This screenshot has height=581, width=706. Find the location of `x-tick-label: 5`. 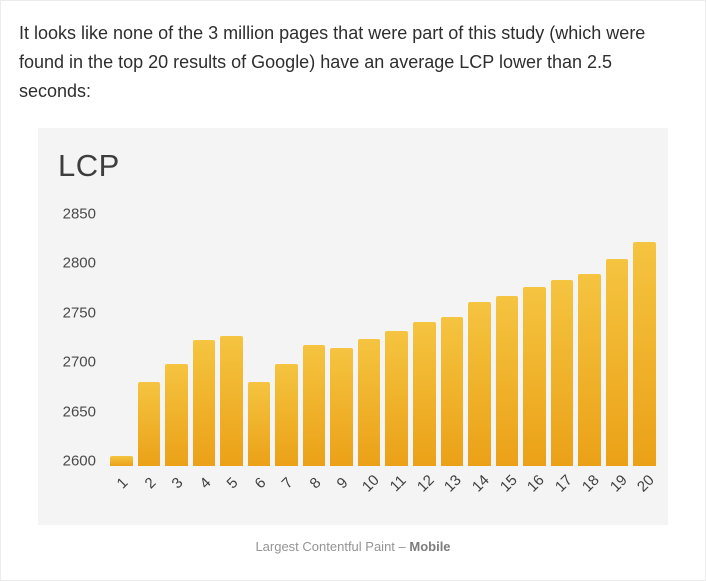

x-tick-label: 5 is located at coordinates (232, 483).